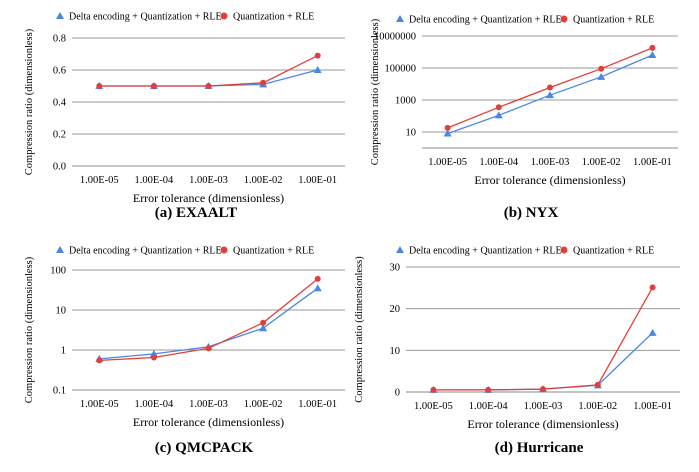 This screenshot has height=472, width=699. I want to click on y-tick-label: 1000, so click(405, 101).